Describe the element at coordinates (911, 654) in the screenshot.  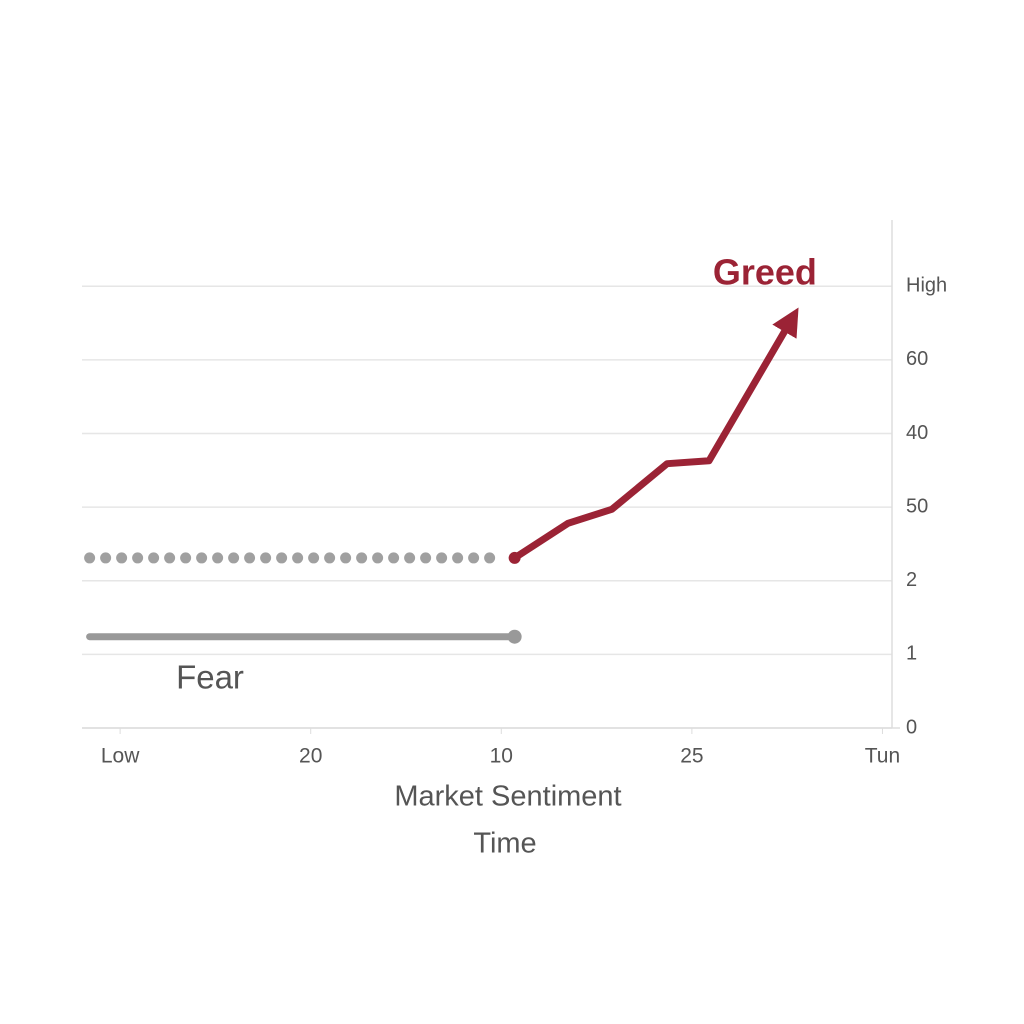
I see `y-tick-label: 1` at that location.